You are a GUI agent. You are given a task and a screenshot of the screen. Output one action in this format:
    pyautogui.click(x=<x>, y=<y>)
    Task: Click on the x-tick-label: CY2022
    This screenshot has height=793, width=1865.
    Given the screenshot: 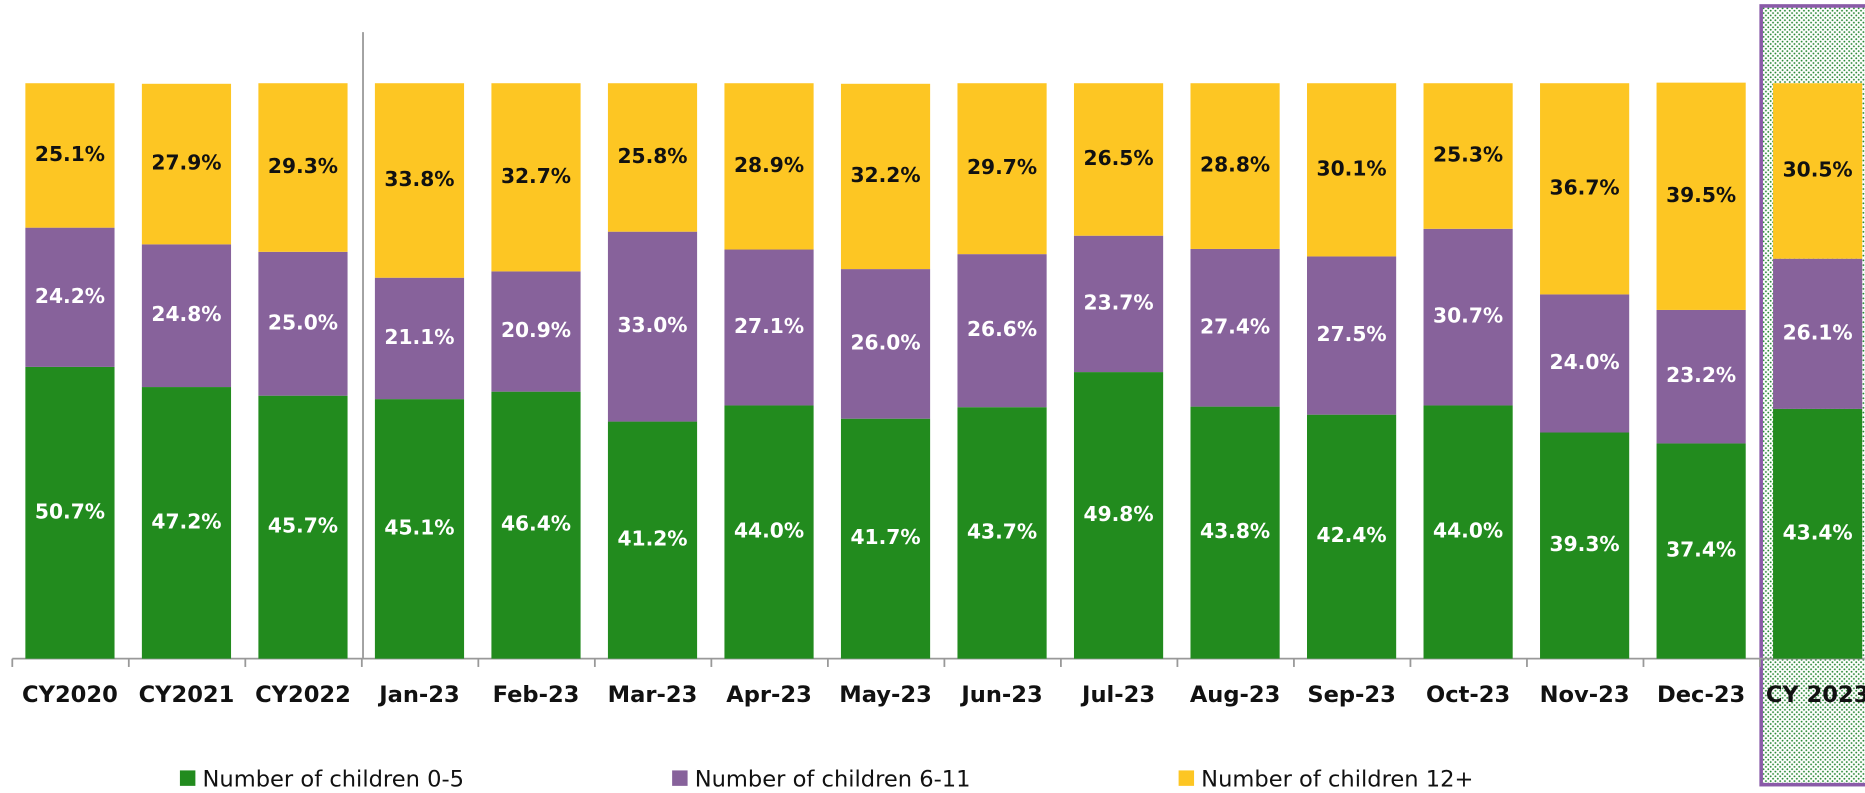 What is the action you would take?
    pyautogui.click(x=303, y=695)
    